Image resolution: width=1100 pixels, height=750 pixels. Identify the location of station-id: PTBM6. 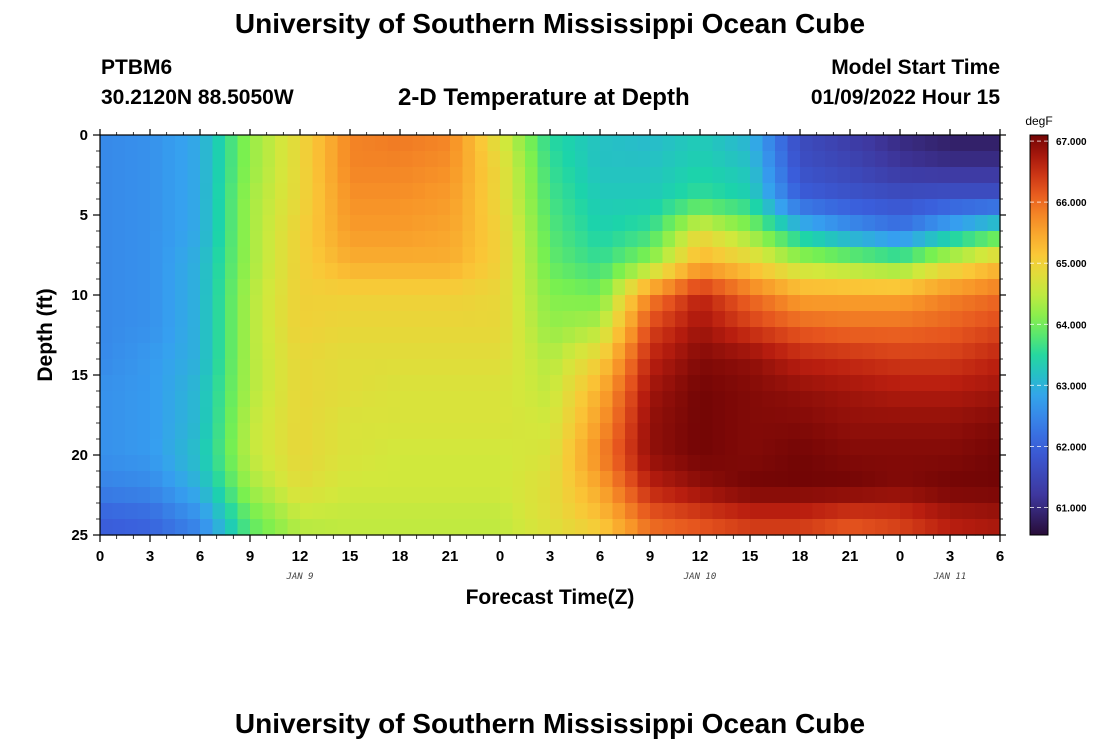
(137, 67).